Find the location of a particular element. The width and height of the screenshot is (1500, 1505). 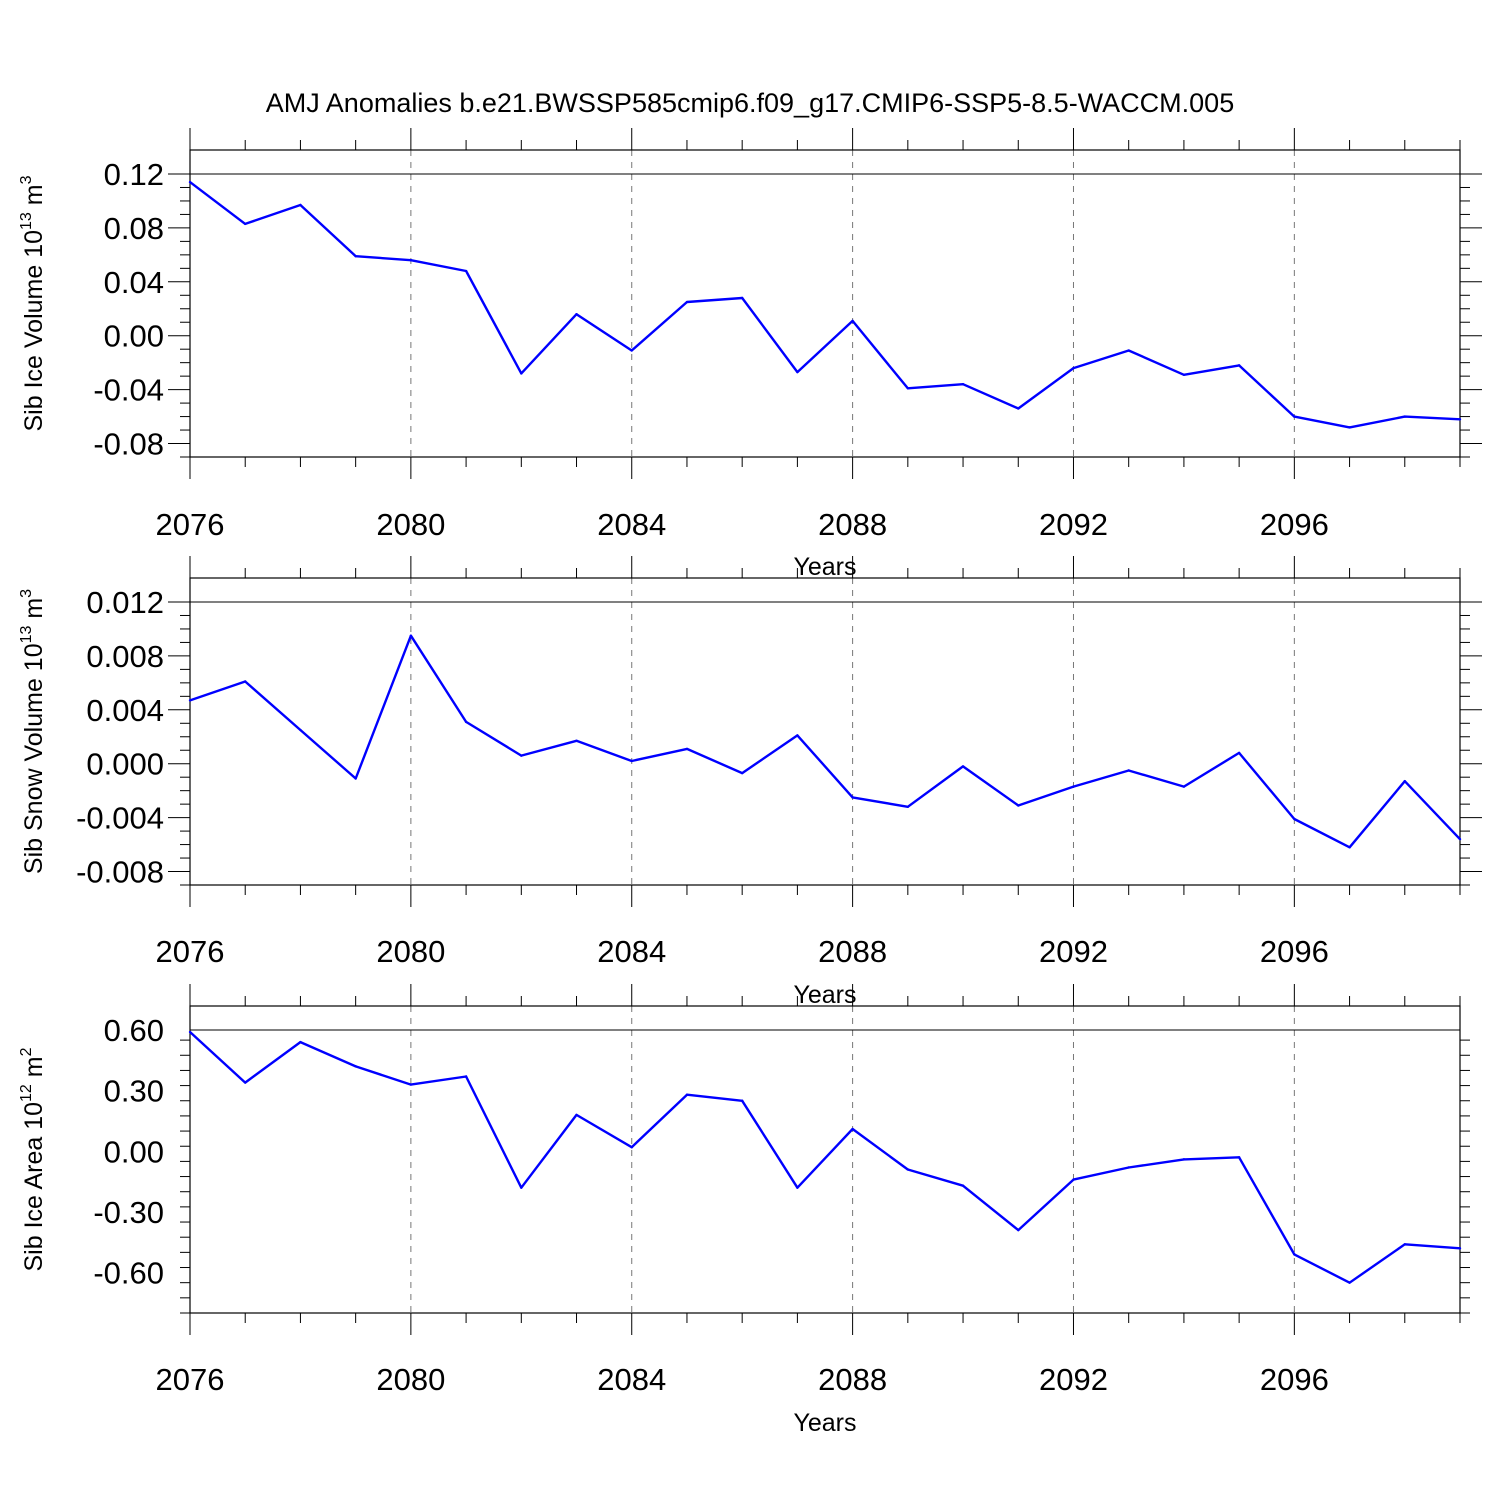

y-tick-label: 0.004 is located at coordinates (125, 710).